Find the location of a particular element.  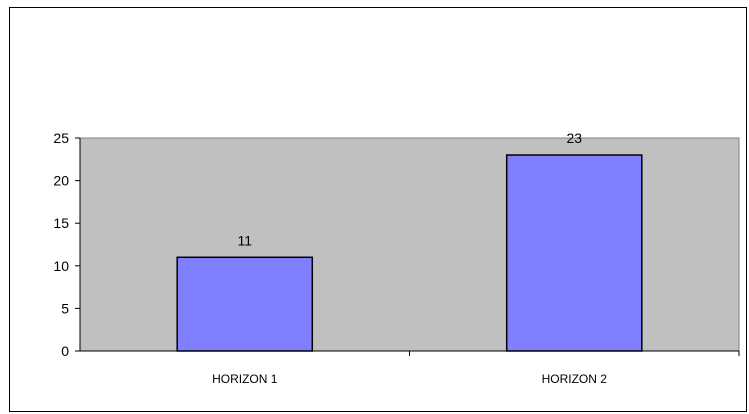

y-tick-label: 20 is located at coordinates (61, 181).